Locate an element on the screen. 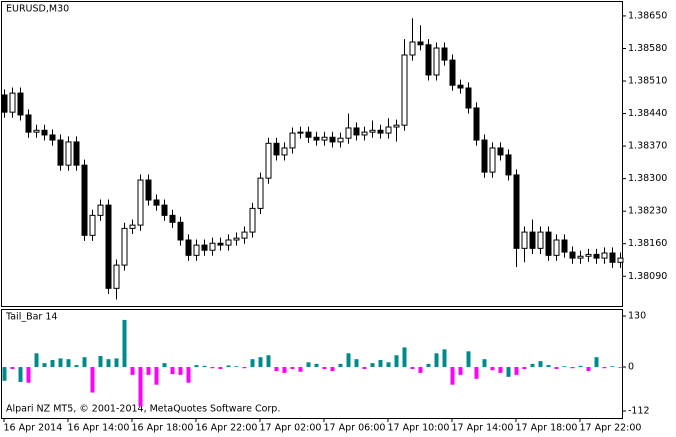  y-tick-label: 1.38510 is located at coordinates (647, 81).